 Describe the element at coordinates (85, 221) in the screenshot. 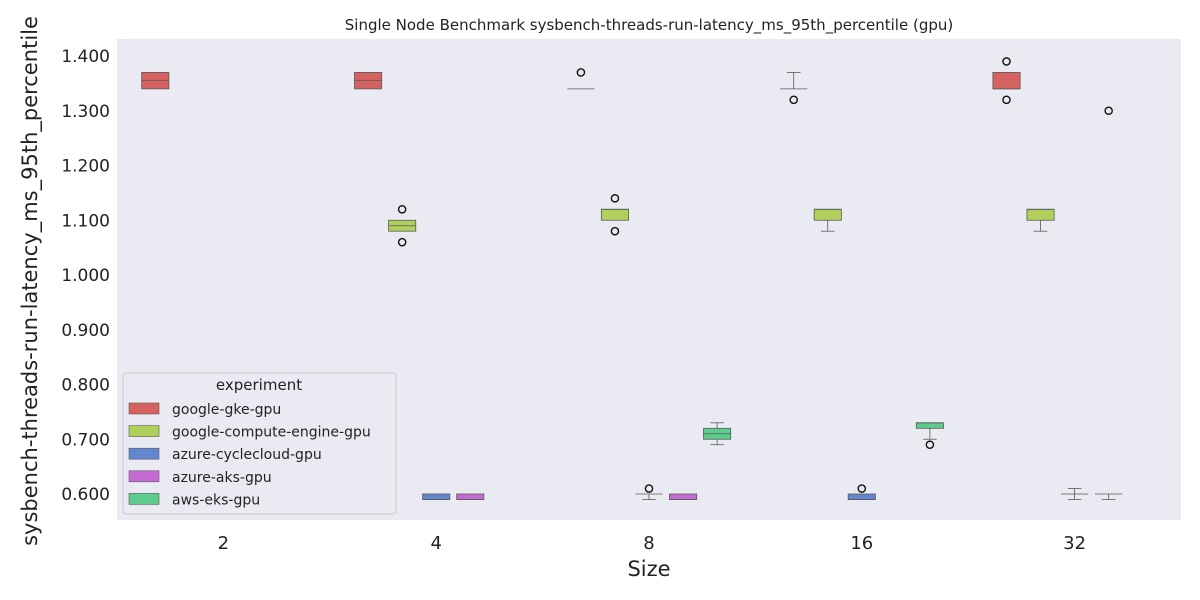

I see `y-tick-label: 1.100` at that location.